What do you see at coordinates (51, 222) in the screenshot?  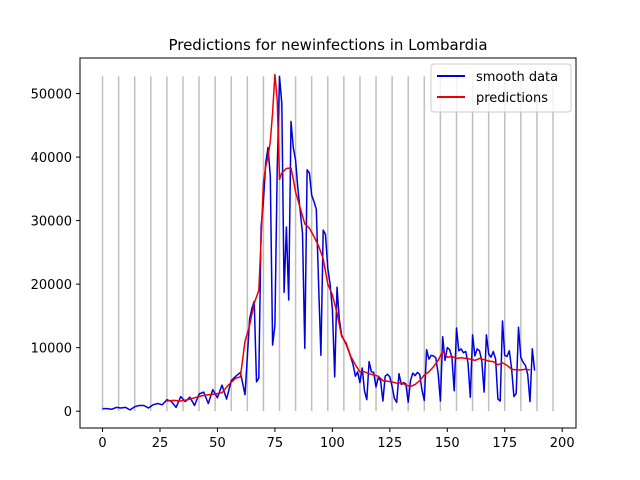 I see `y-tick-label-3: 30000` at bounding box center [51, 222].